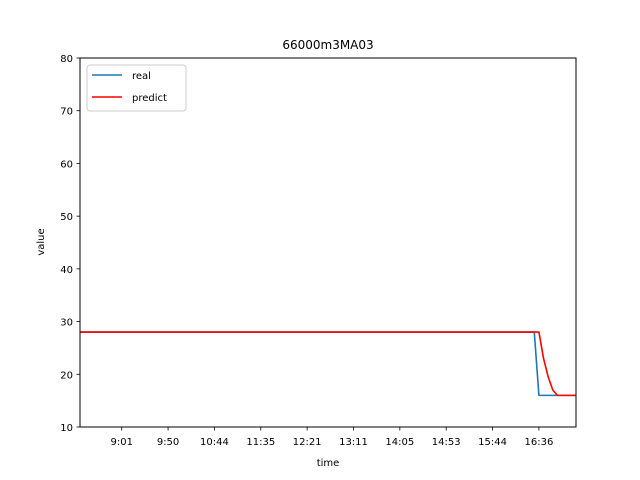 This screenshot has width=640, height=480. What do you see at coordinates (492, 442) in the screenshot?
I see `x-tick-label: 15:44` at bounding box center [492, 442].